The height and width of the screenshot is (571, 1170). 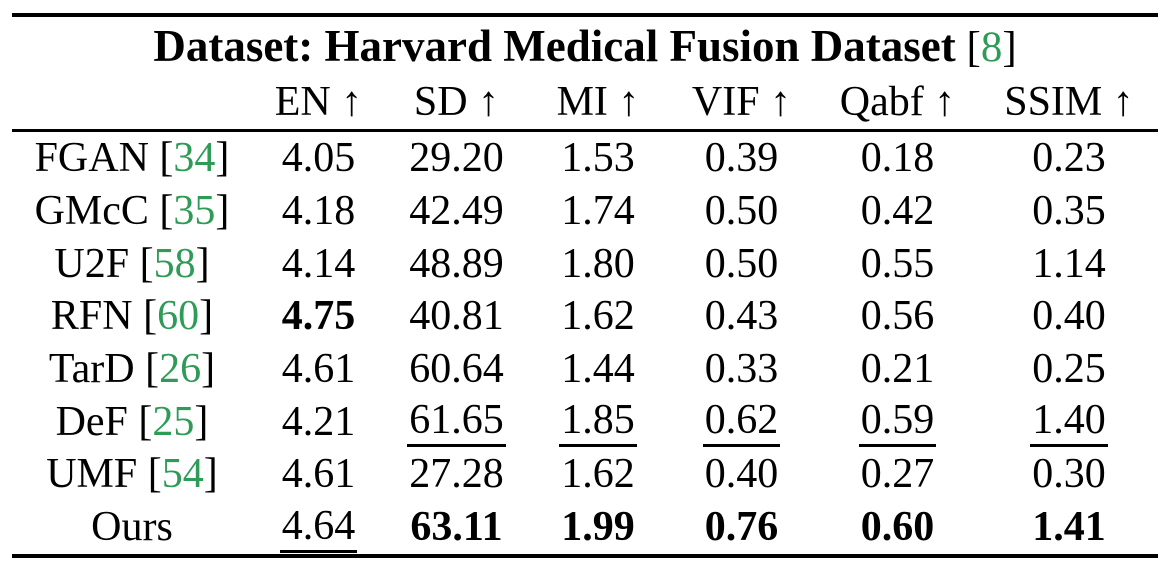 I want to click on metric-value: 4.05, so click(x=318, y=158).